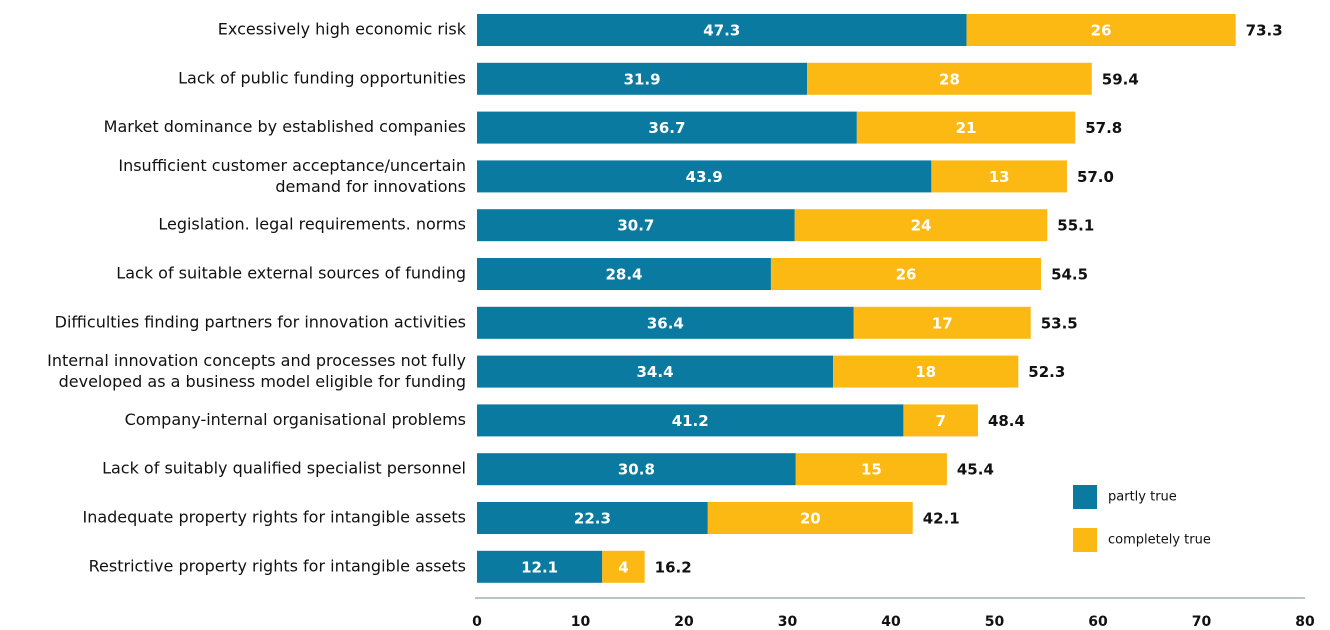 The image size is (1330, 630). I want to click on x-tick-label: 10, so click(581, 622).